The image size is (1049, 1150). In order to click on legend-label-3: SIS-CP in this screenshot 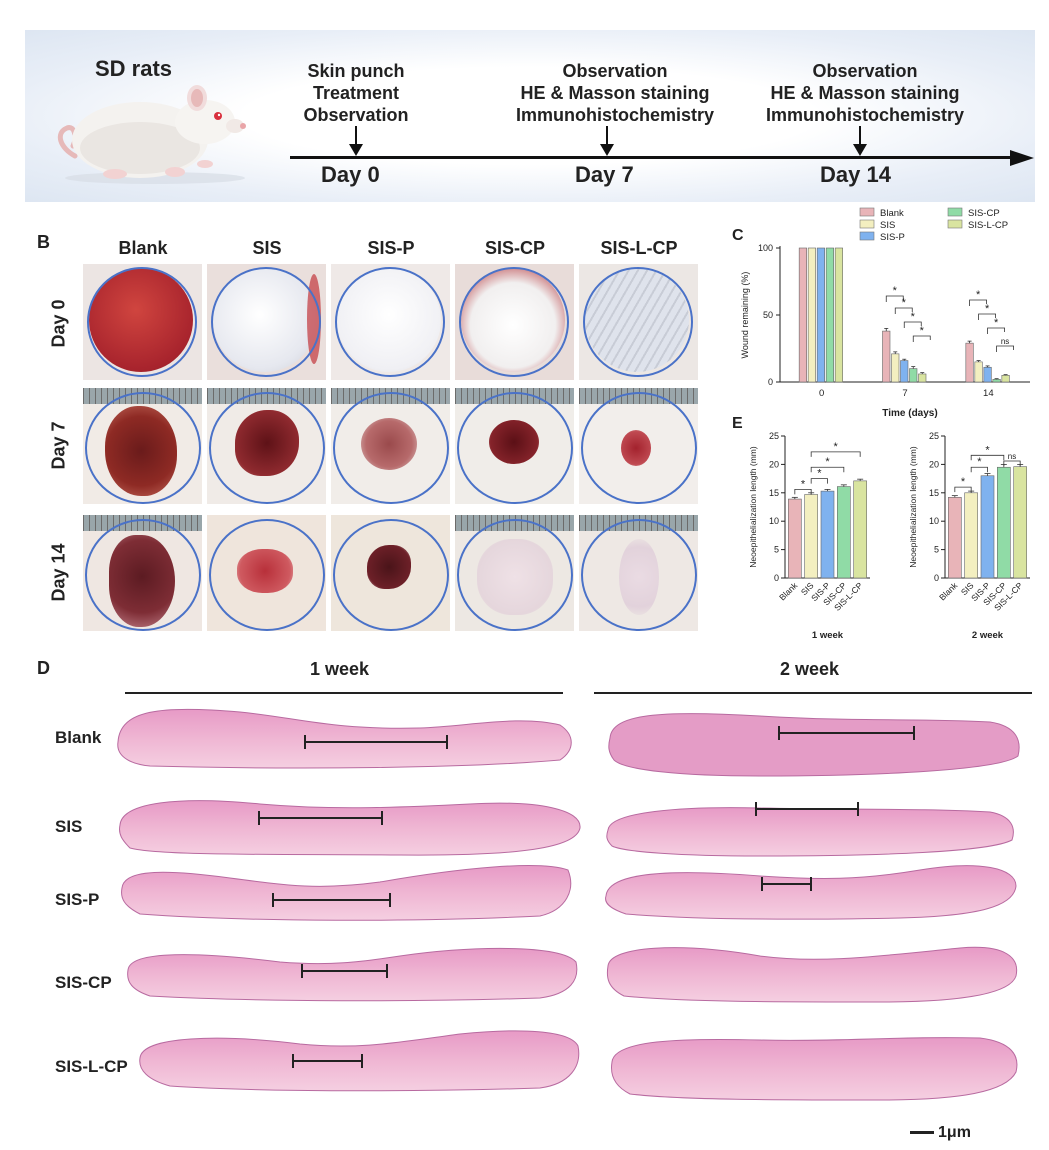, I will do `click(984, 213)`.